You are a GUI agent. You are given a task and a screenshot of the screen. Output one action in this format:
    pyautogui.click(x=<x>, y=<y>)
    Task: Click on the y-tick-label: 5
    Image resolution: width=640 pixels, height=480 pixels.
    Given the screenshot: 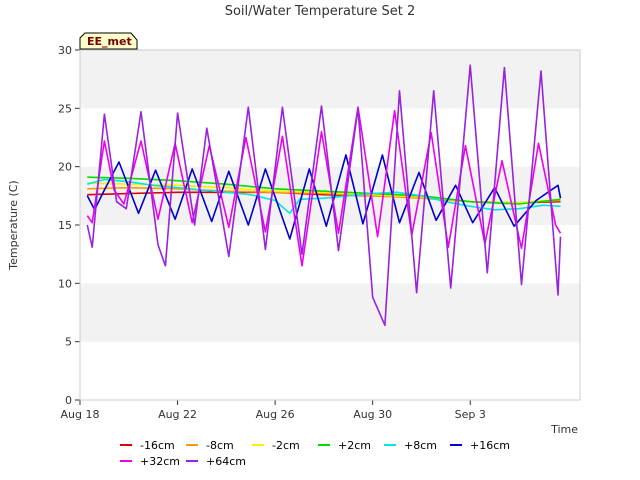 What is the action you would take?
    pyautogui.click(x=68, y=342)
    